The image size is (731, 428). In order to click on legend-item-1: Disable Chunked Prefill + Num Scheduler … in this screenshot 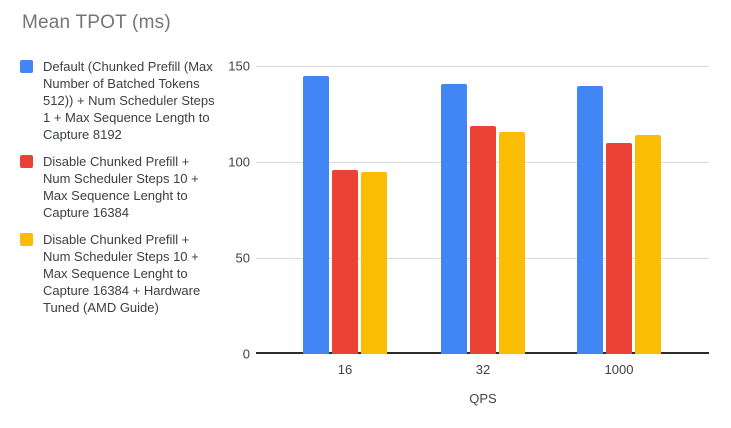, I will do `click(126, 187)`.